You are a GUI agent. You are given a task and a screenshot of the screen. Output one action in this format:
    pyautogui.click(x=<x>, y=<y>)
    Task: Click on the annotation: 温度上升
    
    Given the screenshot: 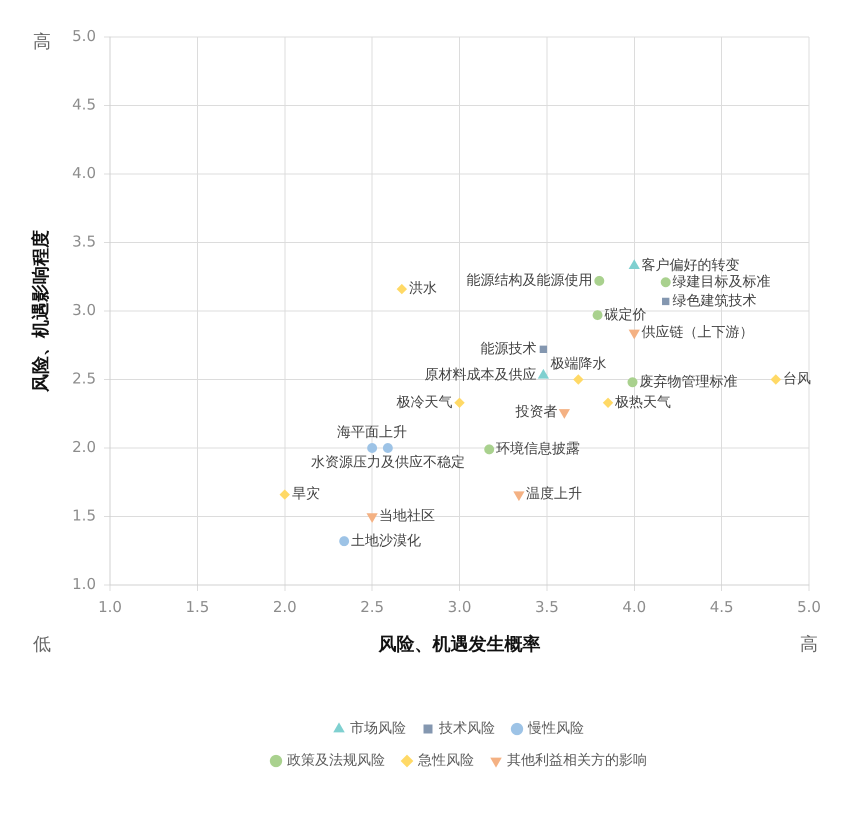 What is the action you would take?
    pyautogui.click(x=554, y=494)
    